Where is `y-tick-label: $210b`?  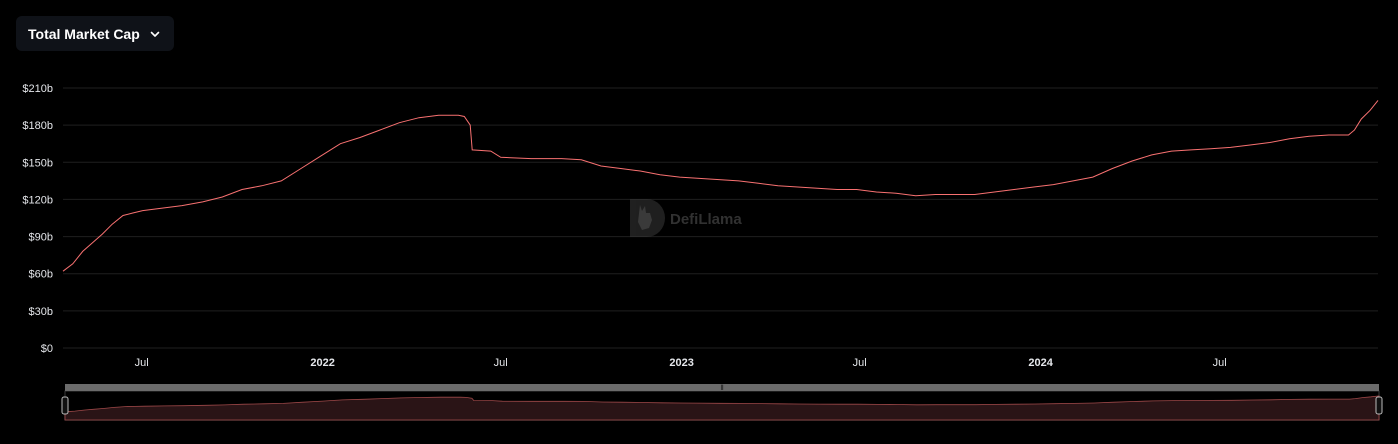
y-tick-label: $210b is located at coordinates (37, 89).